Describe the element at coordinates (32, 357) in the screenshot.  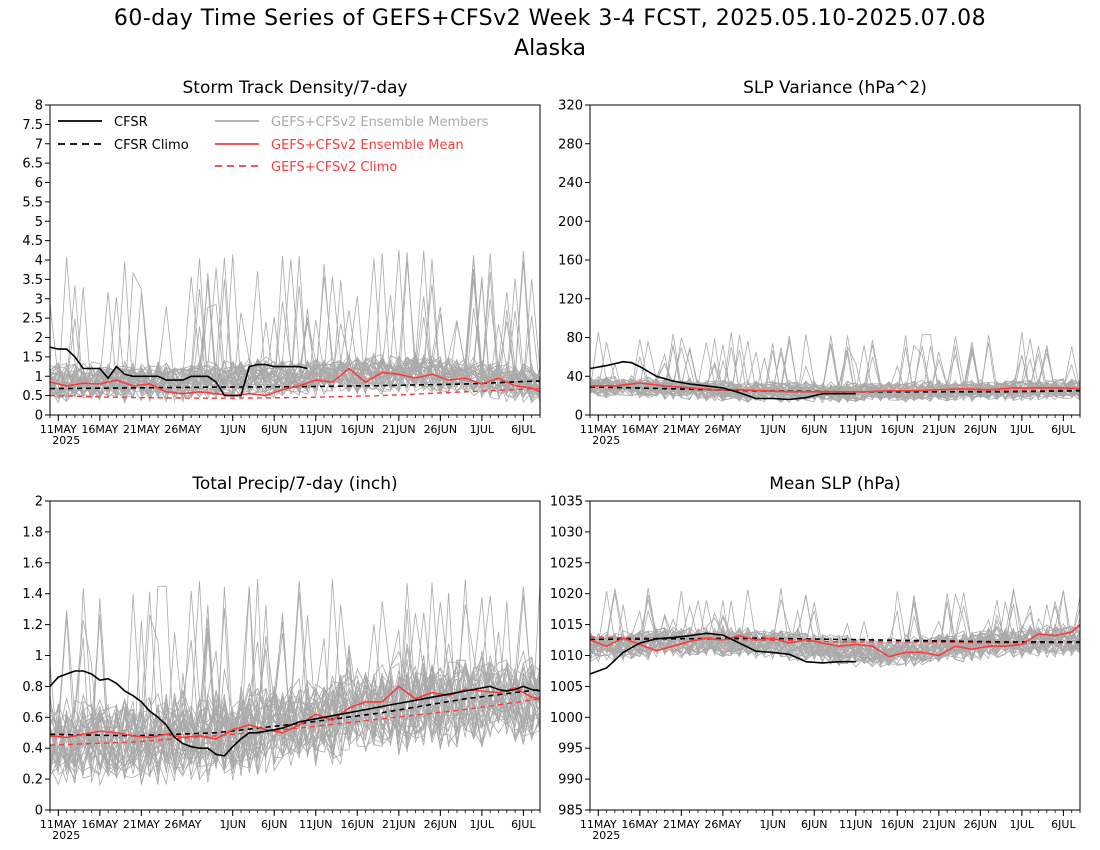
I see `y-tick-label: 1.5` at that location.